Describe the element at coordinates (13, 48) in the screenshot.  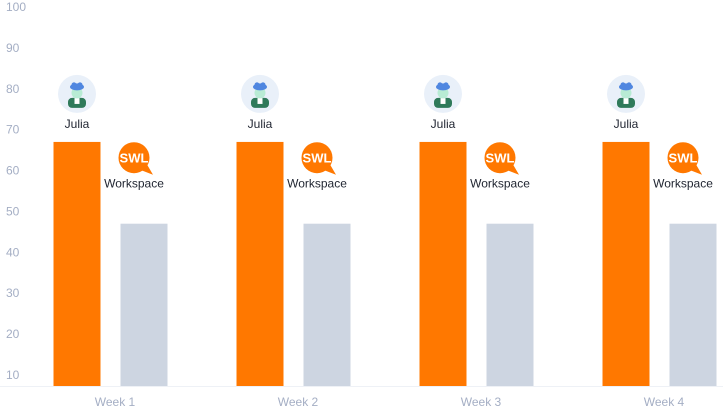
I see `y-tick-label: 90` at that location.